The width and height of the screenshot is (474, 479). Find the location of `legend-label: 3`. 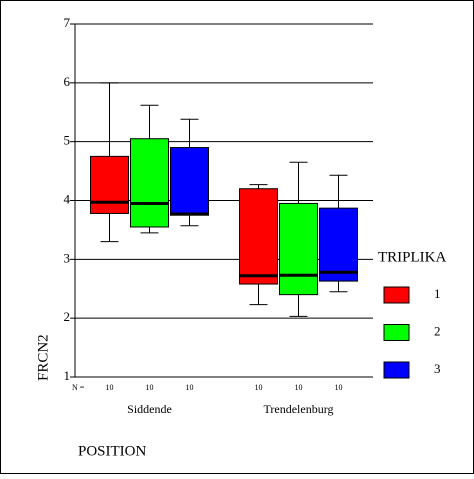

legend-label: 3 is located at coordinates (437, 368).